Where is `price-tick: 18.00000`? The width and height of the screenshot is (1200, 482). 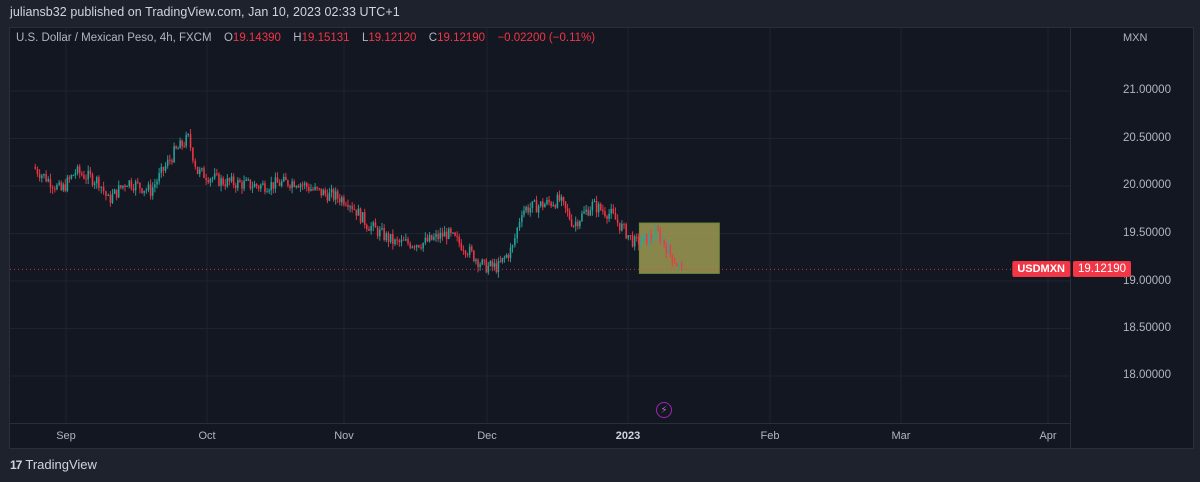
price-tick: 18.00000 is located at coordinates (1147, 375).